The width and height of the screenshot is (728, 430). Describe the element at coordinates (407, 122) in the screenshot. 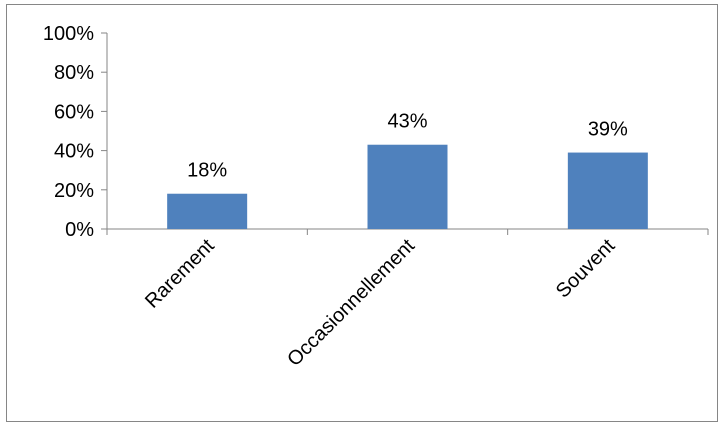

I see `data-label: 43%` at that location.